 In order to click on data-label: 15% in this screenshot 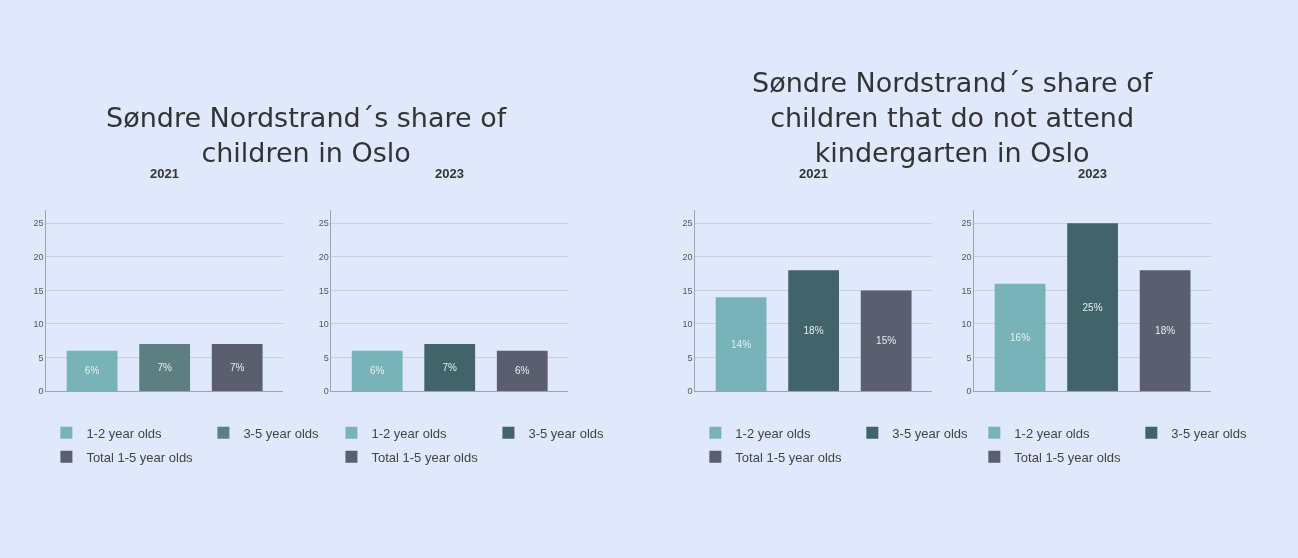, I will do `click(886, 341)`.